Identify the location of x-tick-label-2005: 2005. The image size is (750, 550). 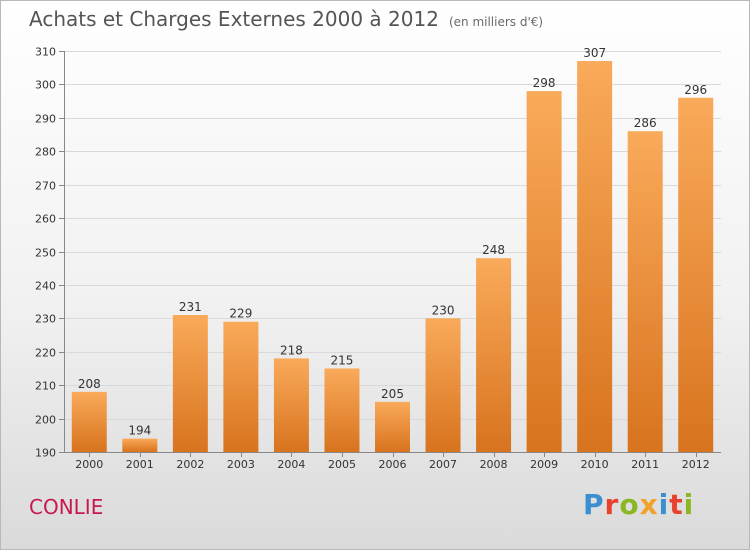
(342, 464).